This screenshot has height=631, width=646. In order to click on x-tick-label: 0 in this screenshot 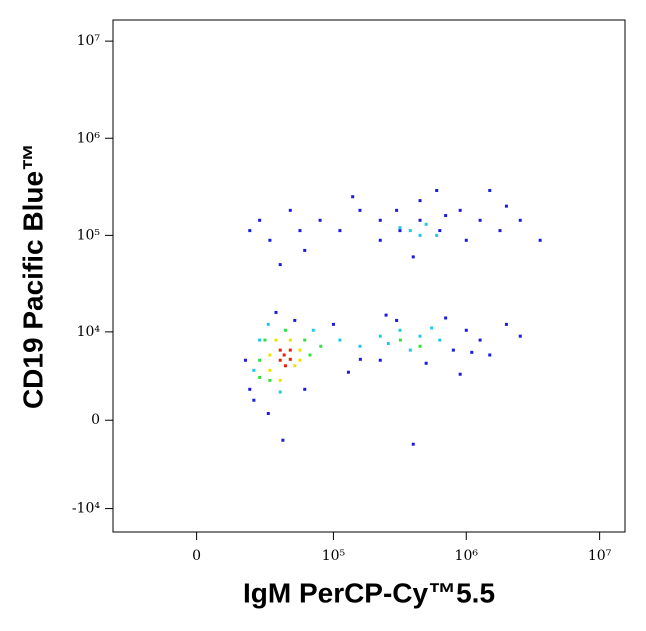, I will do `click(196, 556)`.